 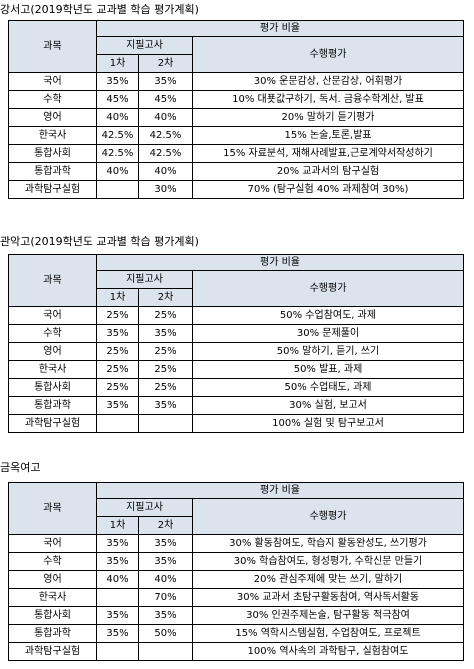 I want to click on table-row: 국어 25% 25% 50% 수업참여도, 과제, so click(x=236, y=315).